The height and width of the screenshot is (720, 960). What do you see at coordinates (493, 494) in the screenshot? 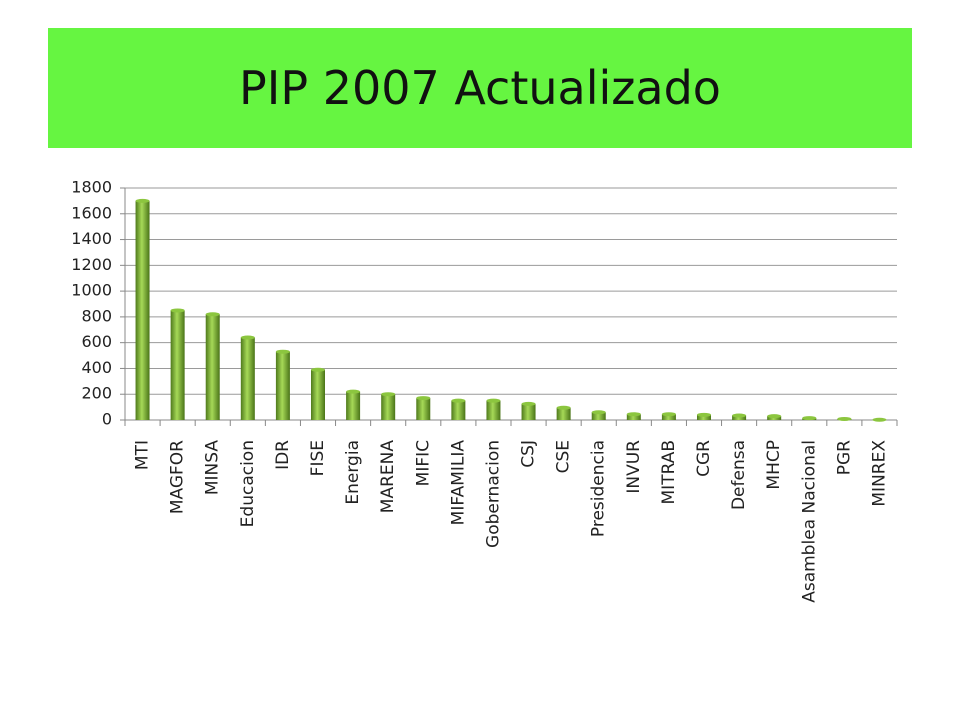
I see `x-tick-label: Gobernacion` at bounding box center [493, 494].